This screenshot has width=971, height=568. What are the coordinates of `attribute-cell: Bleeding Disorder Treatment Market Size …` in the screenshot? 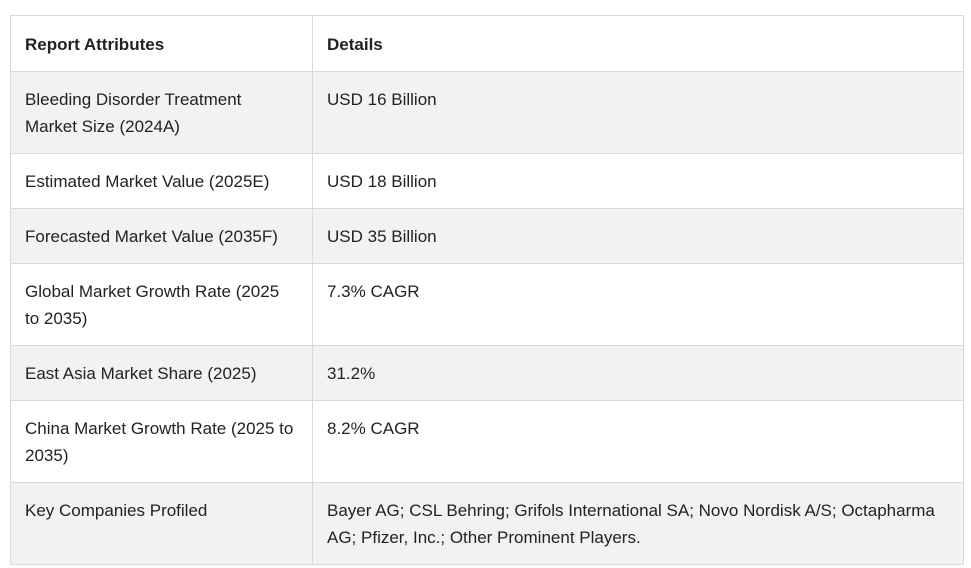 It's located at (161, 112).